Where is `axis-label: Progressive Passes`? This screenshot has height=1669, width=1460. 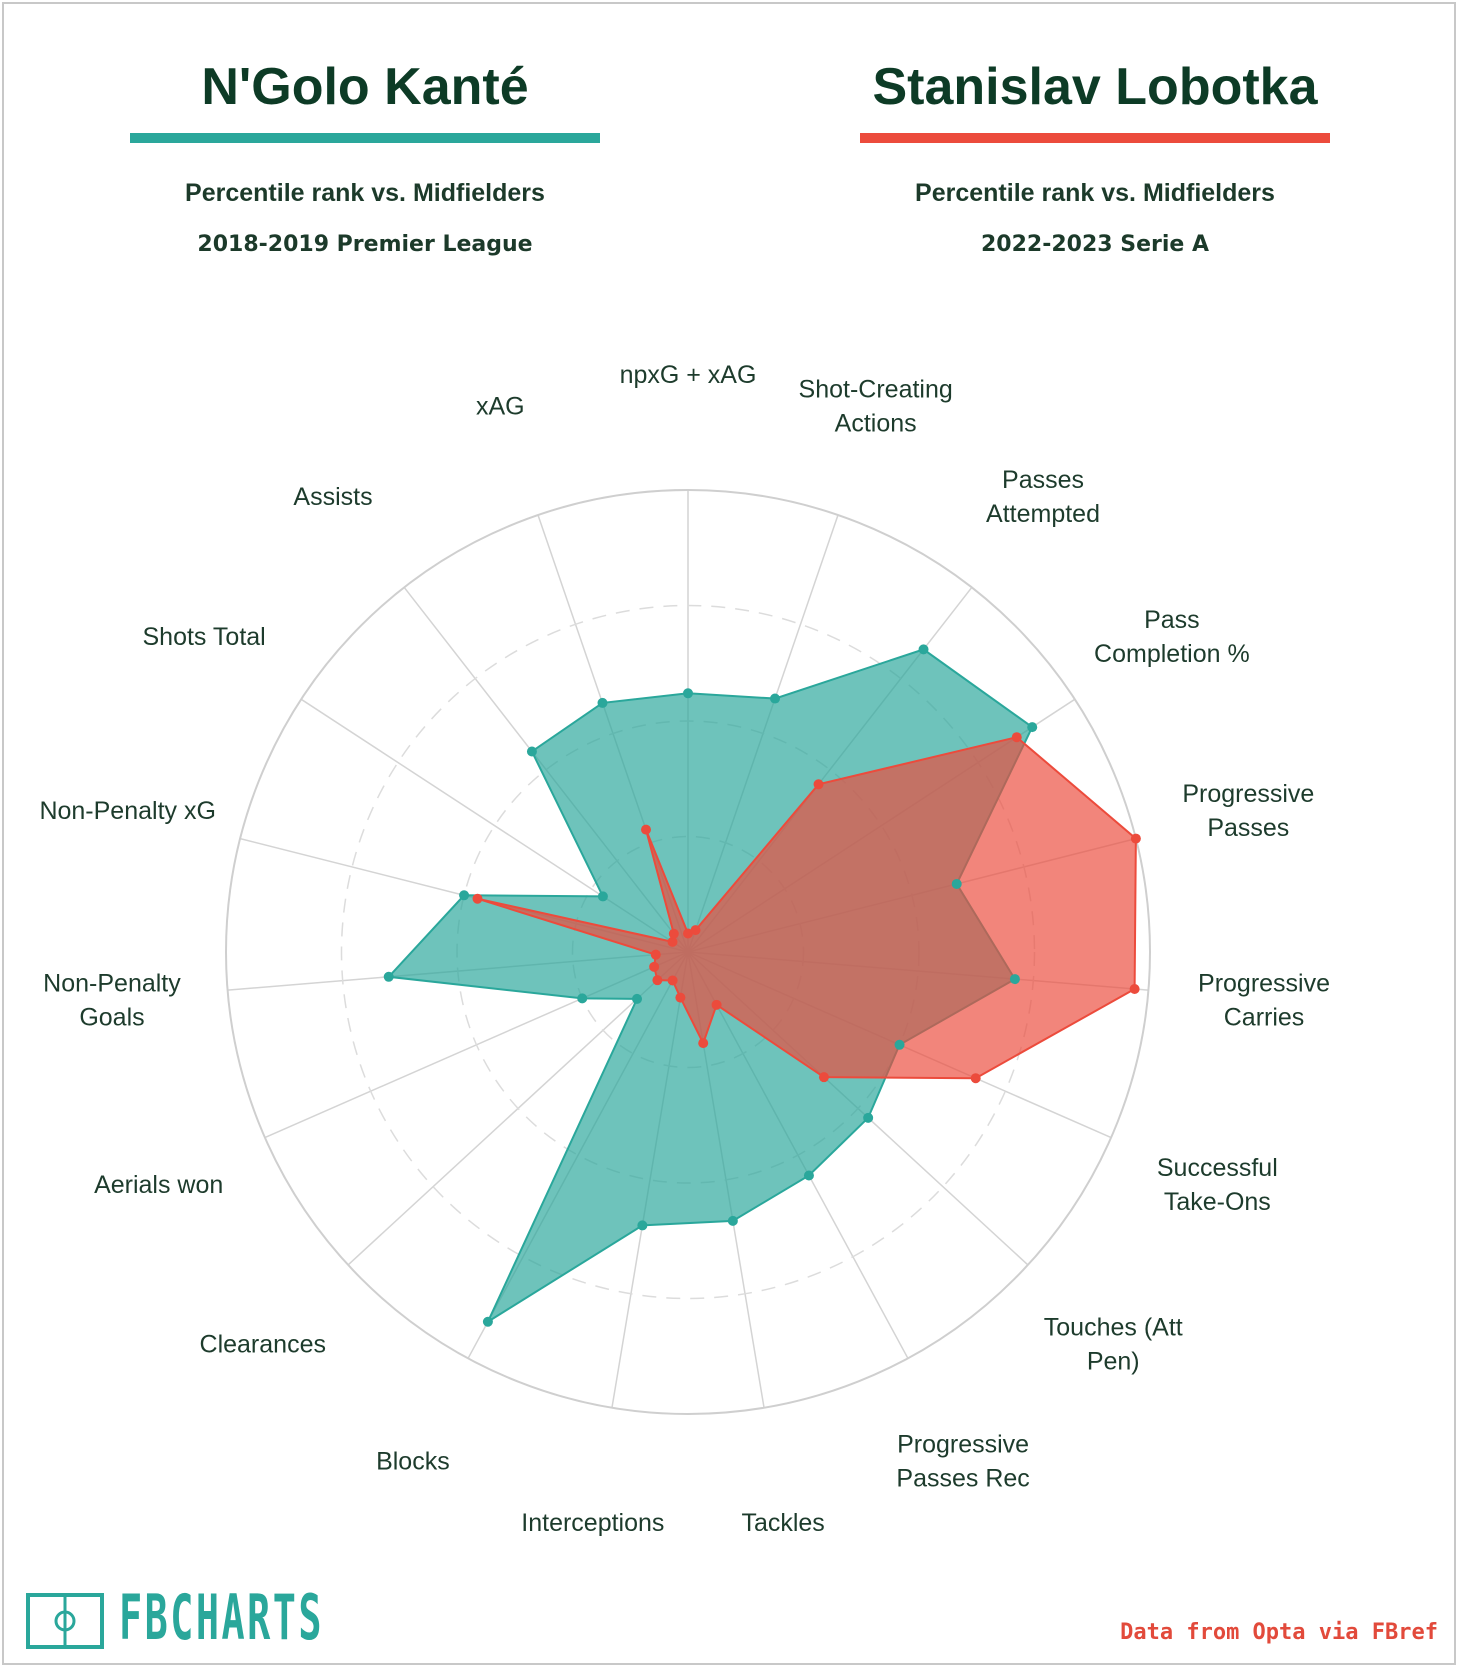
axis-label: Progressive Passes is located at coordinates (1248, 811).